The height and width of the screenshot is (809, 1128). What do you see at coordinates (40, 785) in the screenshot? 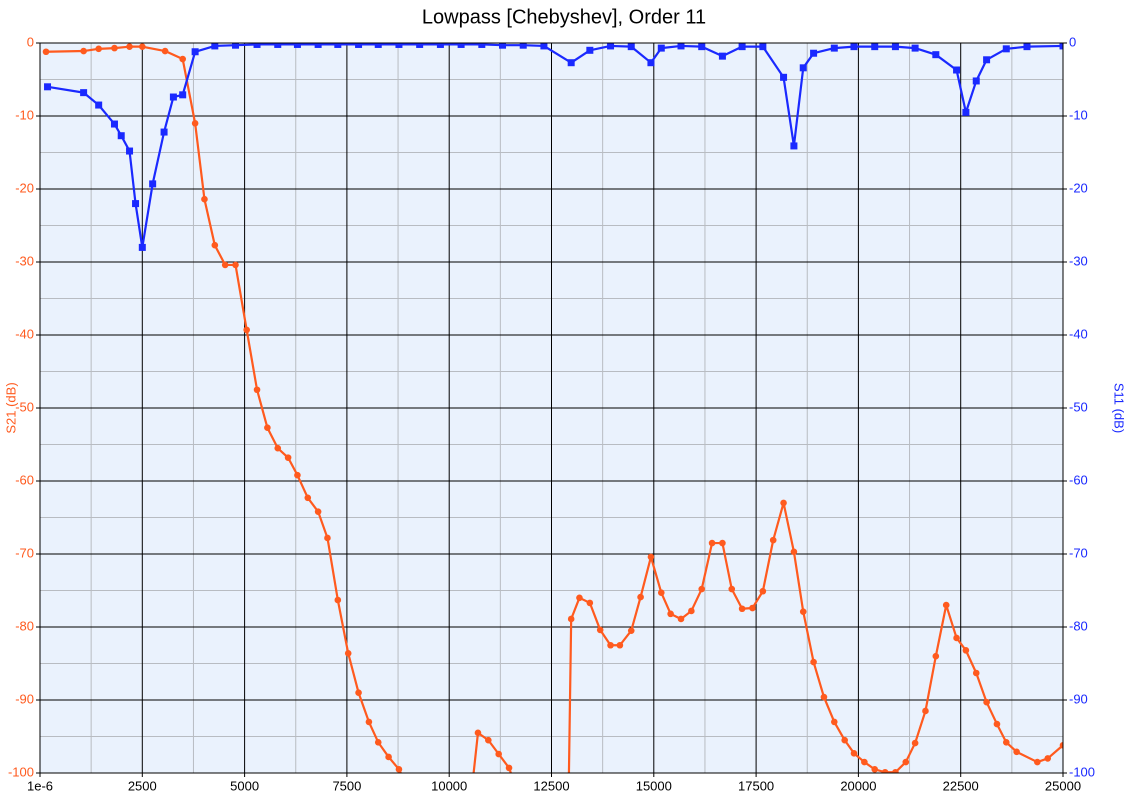
I see `x-tick-label: 1e-6` at bounding box center [40, 785].